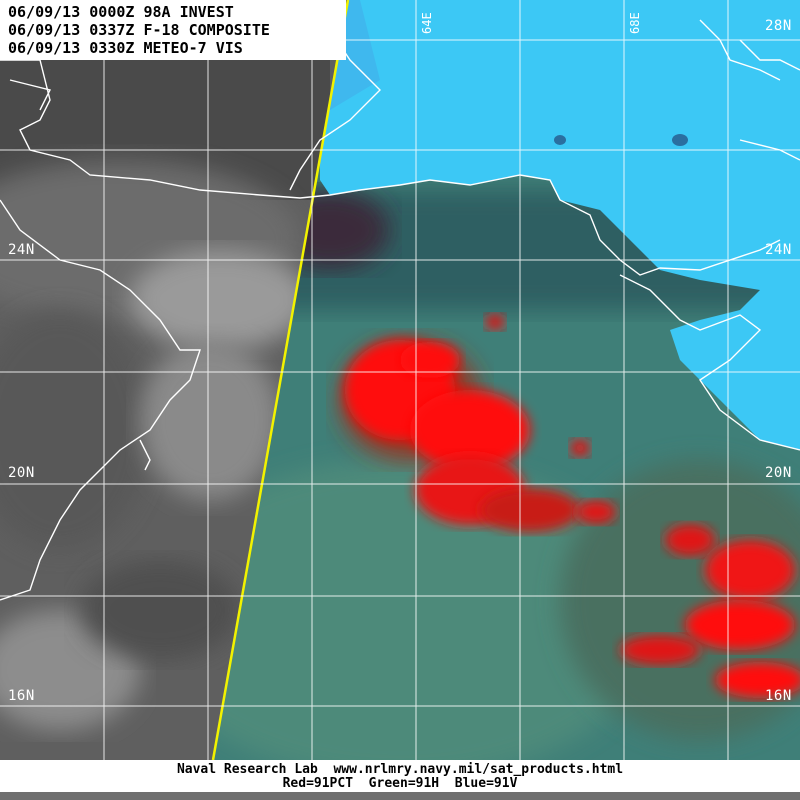 This screenshot has height=800, width=800. What do you see at coordinates (778, 26) in the screenshot?
I see `lat-label-28n: 28N` at bounding box center [778, 26].